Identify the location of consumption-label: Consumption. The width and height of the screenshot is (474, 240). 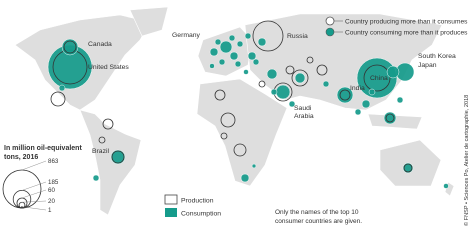
(201, 214).